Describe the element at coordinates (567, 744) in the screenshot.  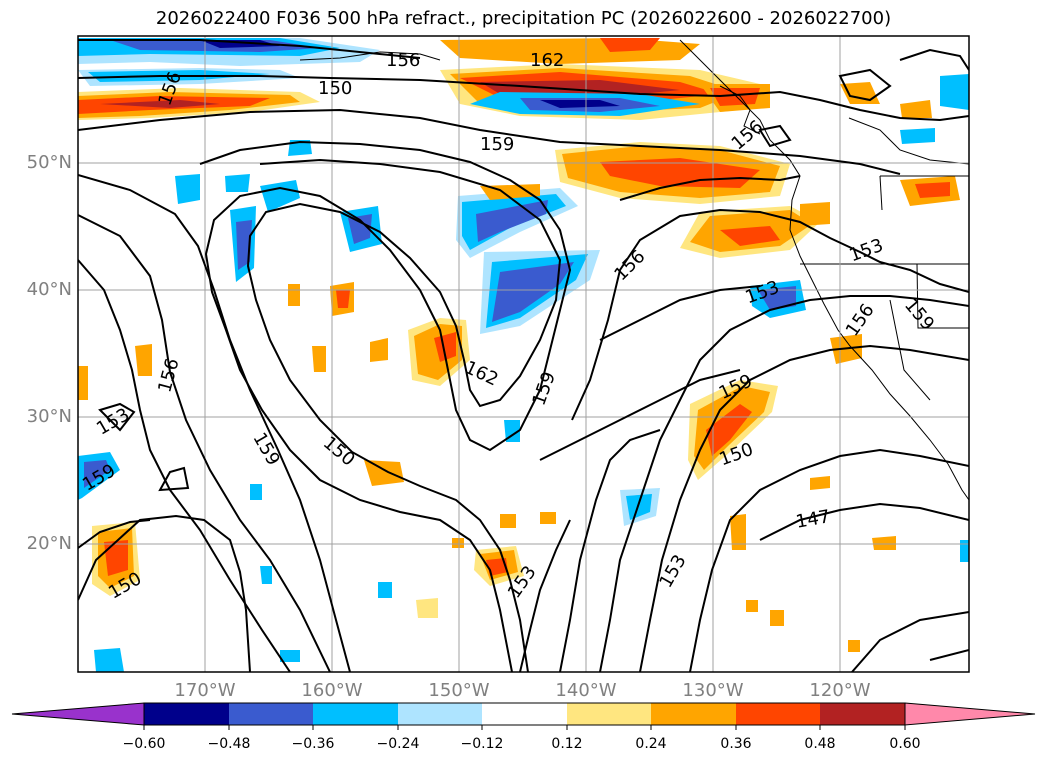
I see `colorbar-tick-label: 0.12` at that location.